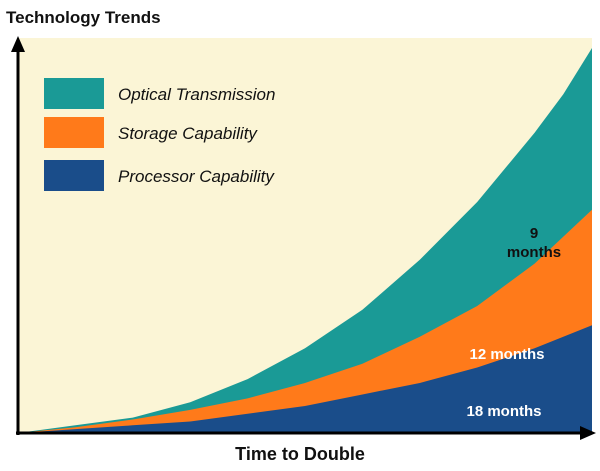 The image size is (600, 471). What do you see at coordinates (188, 133) in the screenshot?
I see `legend-label-storage-capability: Storage Capability` at bounding box center [188, 133].